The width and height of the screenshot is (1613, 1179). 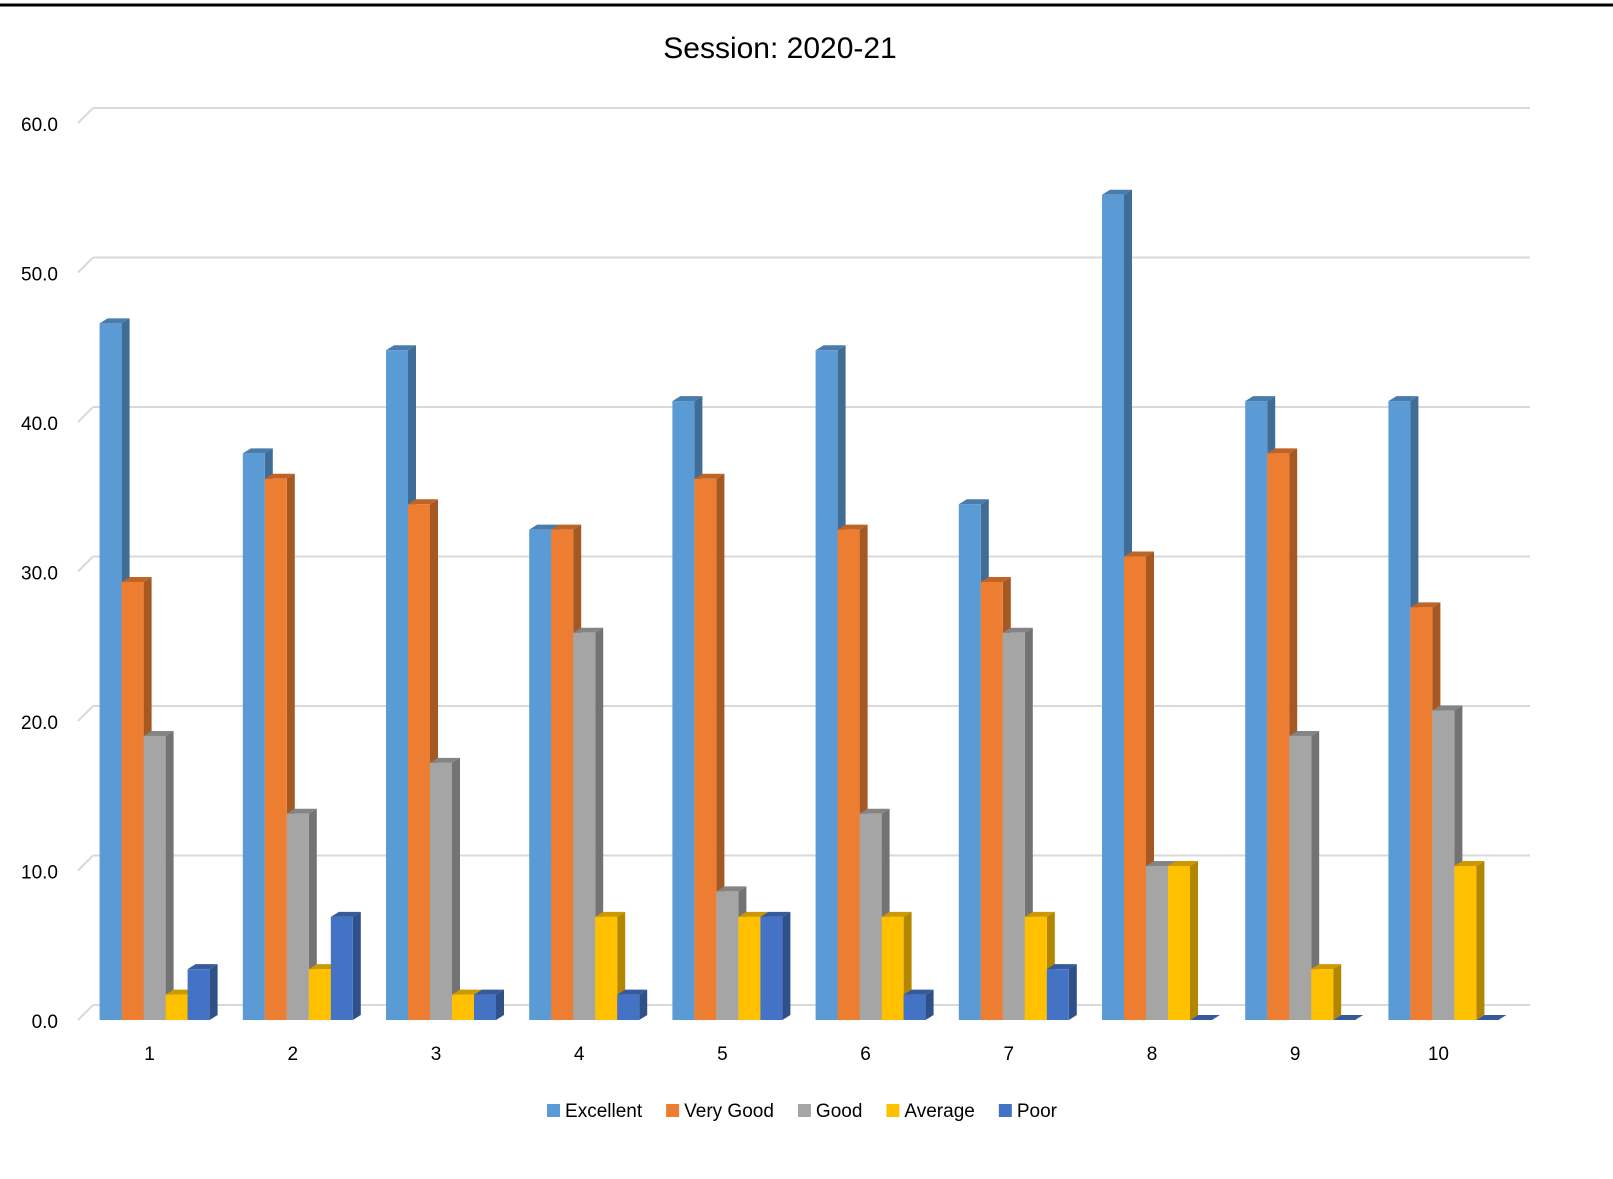 What do you see at coordinates (579, 1054) in the screenshot?
I see `x-tick-label: 4` at bounding box center [579, 1054].